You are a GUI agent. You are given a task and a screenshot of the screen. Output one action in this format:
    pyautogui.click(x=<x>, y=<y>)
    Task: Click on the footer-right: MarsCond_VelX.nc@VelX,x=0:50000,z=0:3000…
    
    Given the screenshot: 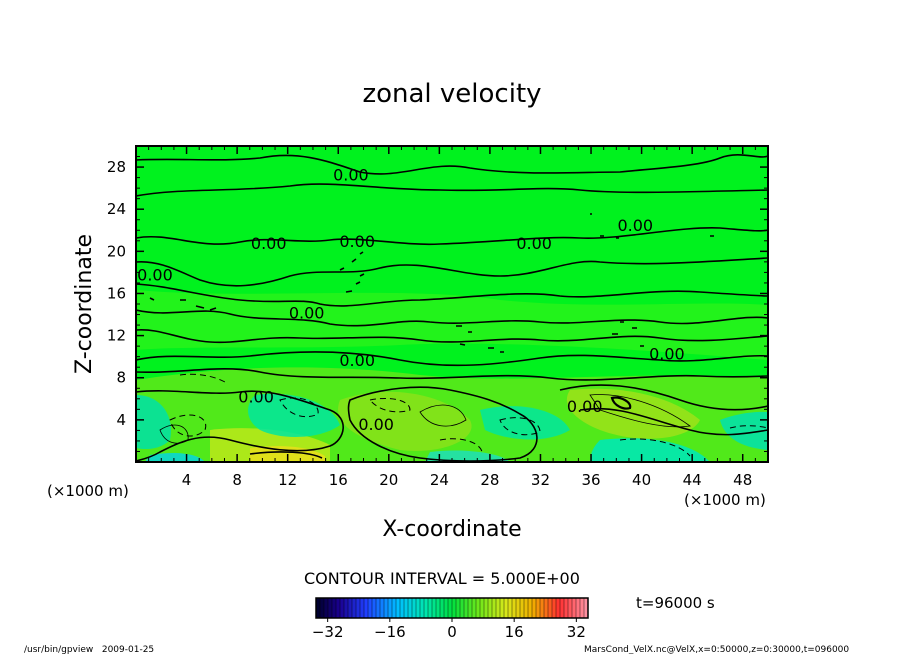 What is the action you would take?
    pyautogui.click(x=716, y=649)
    